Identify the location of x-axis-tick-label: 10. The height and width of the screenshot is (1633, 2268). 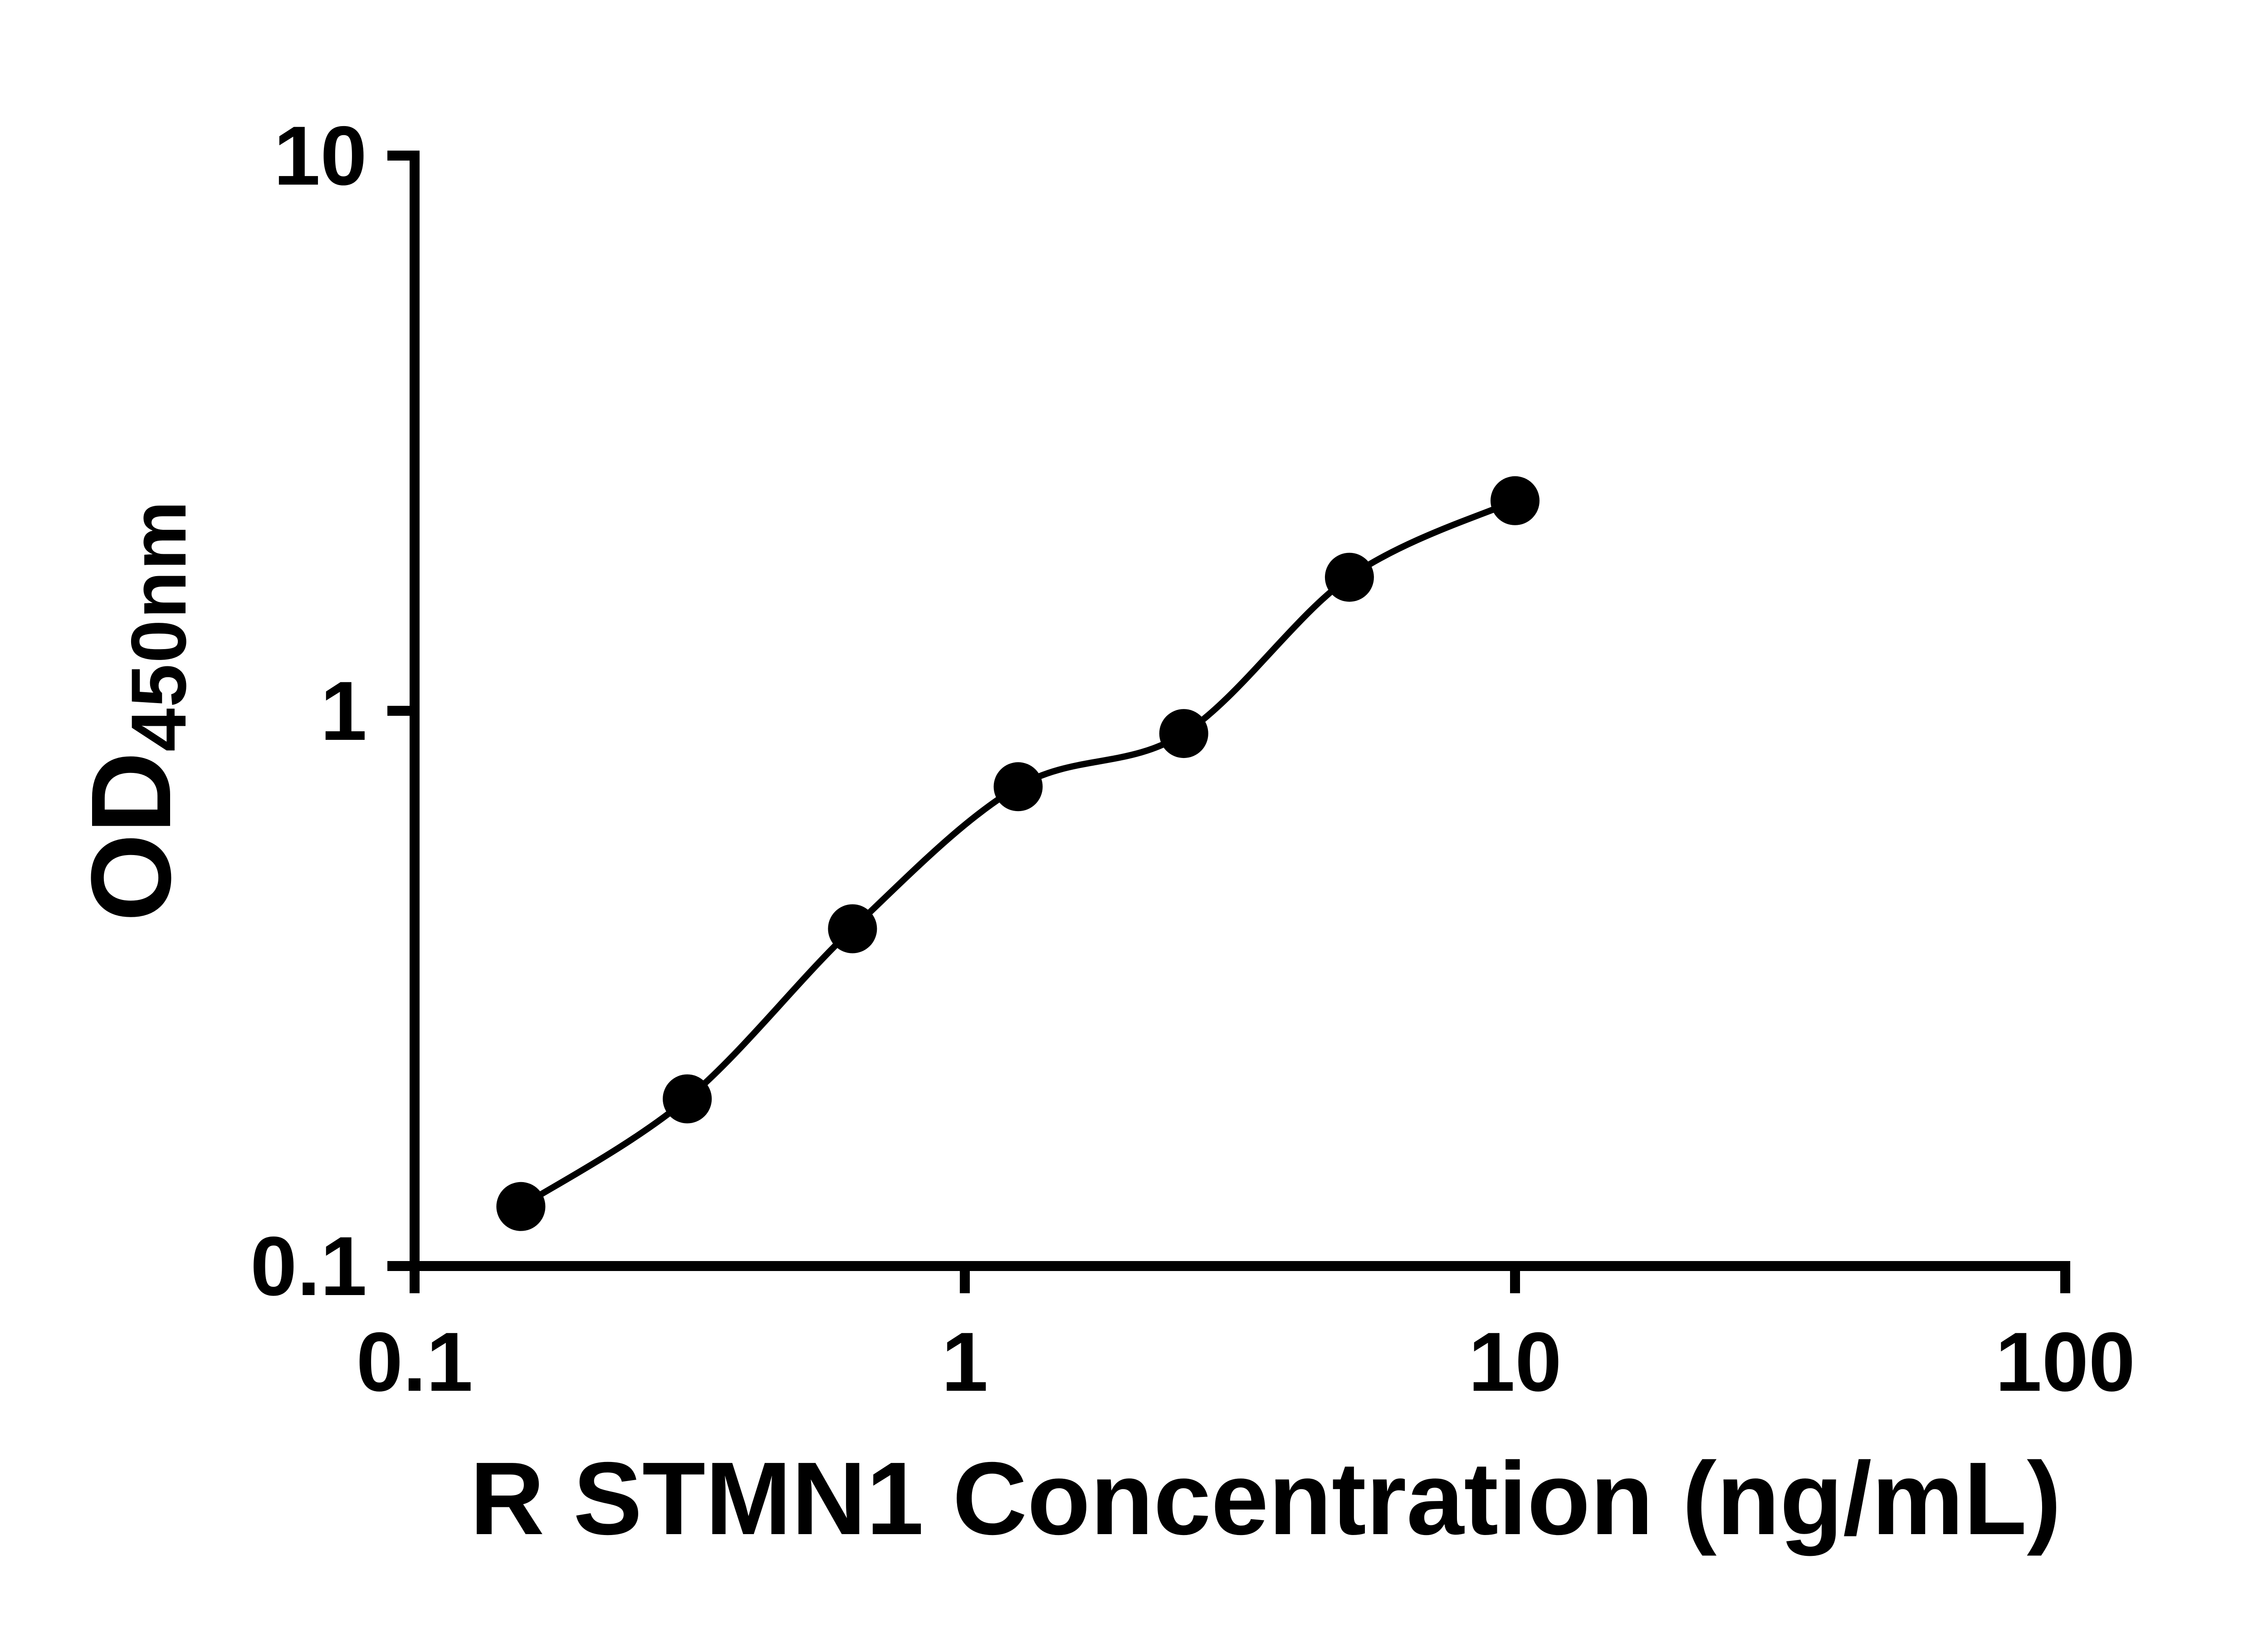
(1515, 1362).